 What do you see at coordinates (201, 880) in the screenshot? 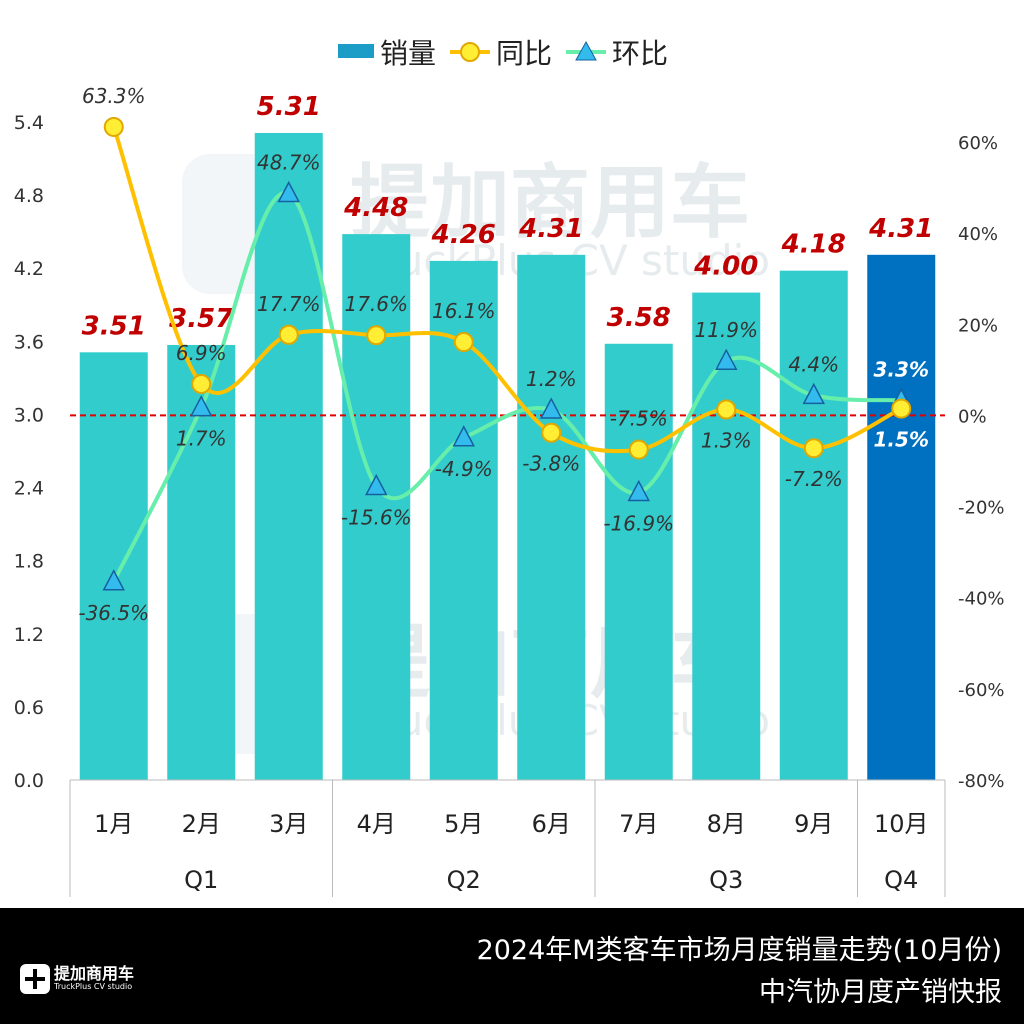
I see `group-label: Q1` at bounding box center [201, 880].